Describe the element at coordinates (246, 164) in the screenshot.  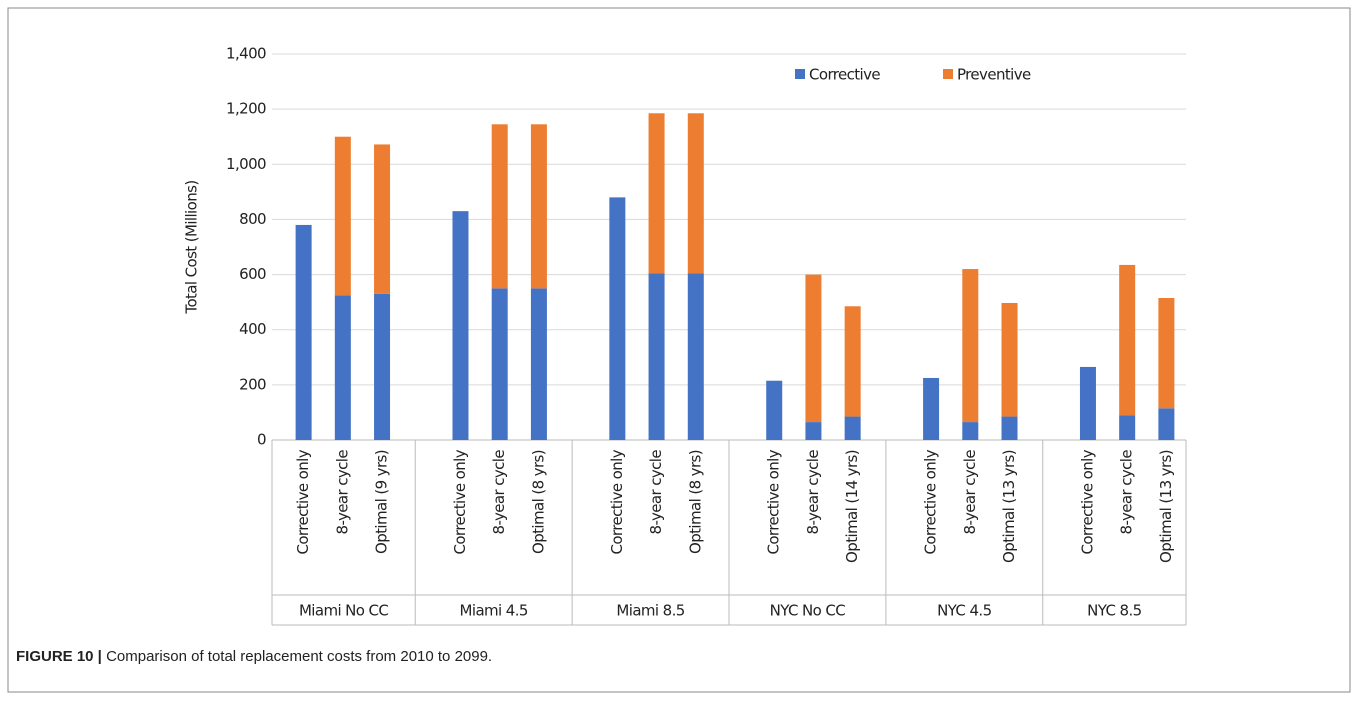
I see `y-tick-label: 1,000` at that location.